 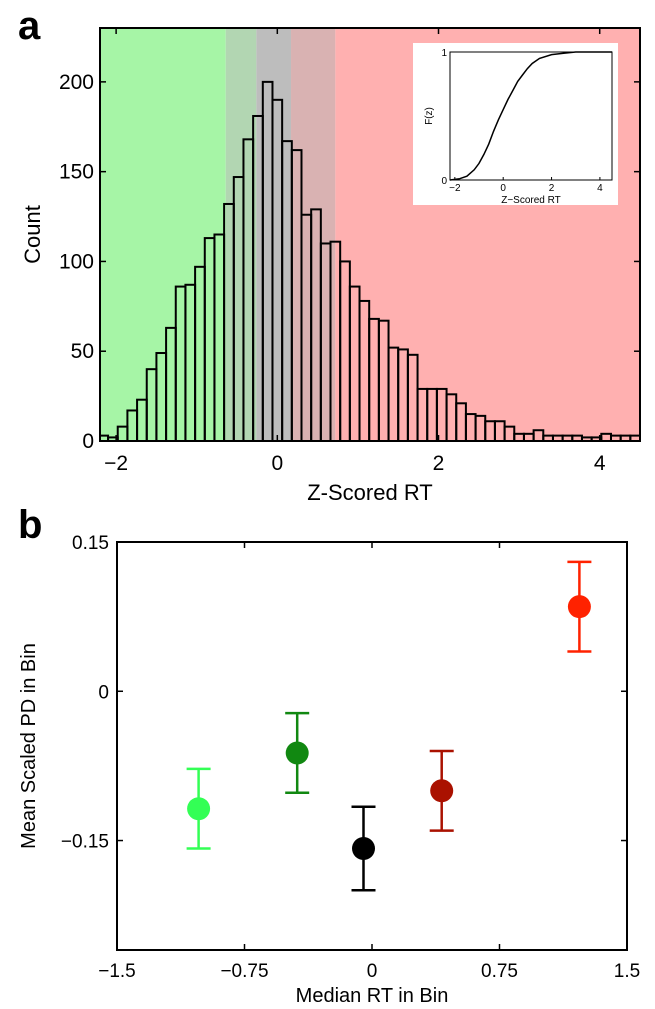 I want to click on inset-background, so click(x=515, y=124).